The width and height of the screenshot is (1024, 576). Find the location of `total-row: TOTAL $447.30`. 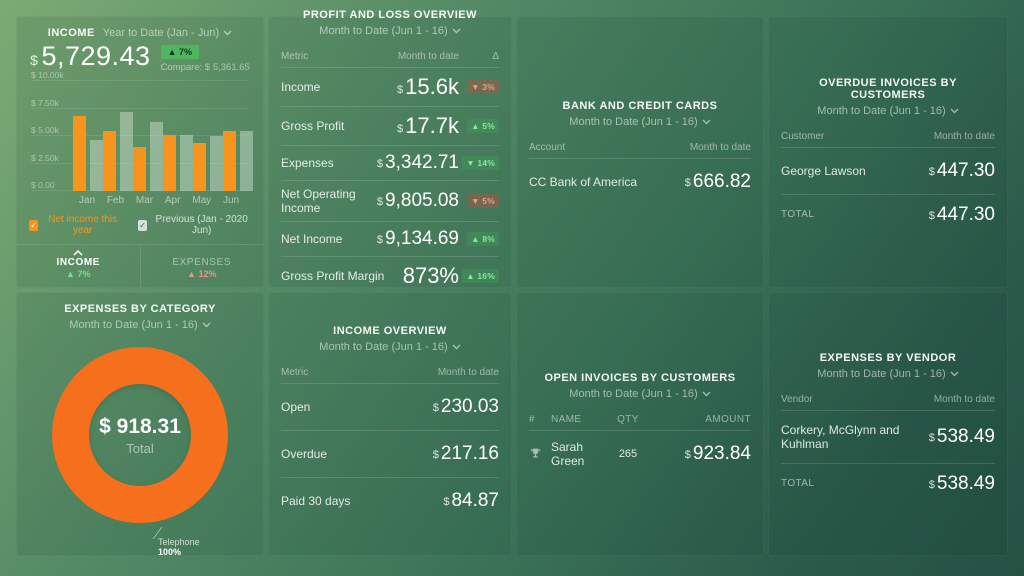

total-row: TOTAL $447.30 is located at coordinates (888, 214).